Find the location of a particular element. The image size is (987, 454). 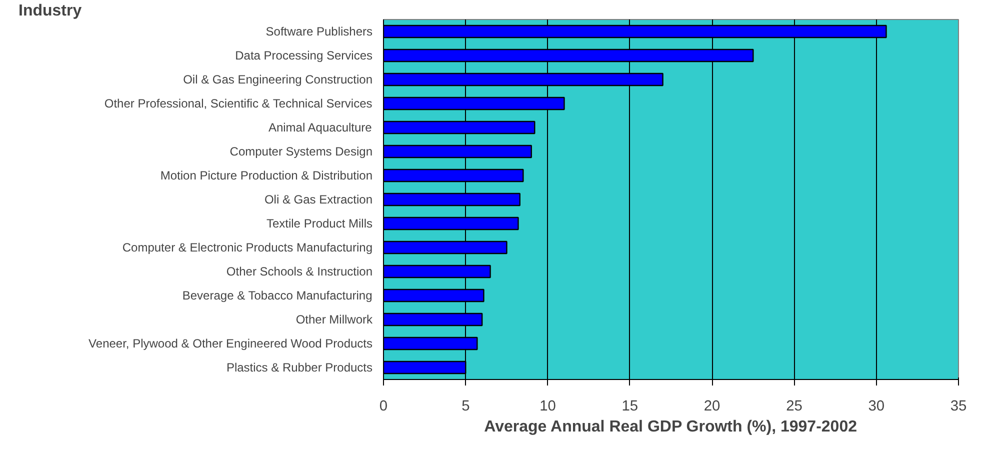

y-tick-label: Animal Aquaculture is located at coordinates (320, 127).